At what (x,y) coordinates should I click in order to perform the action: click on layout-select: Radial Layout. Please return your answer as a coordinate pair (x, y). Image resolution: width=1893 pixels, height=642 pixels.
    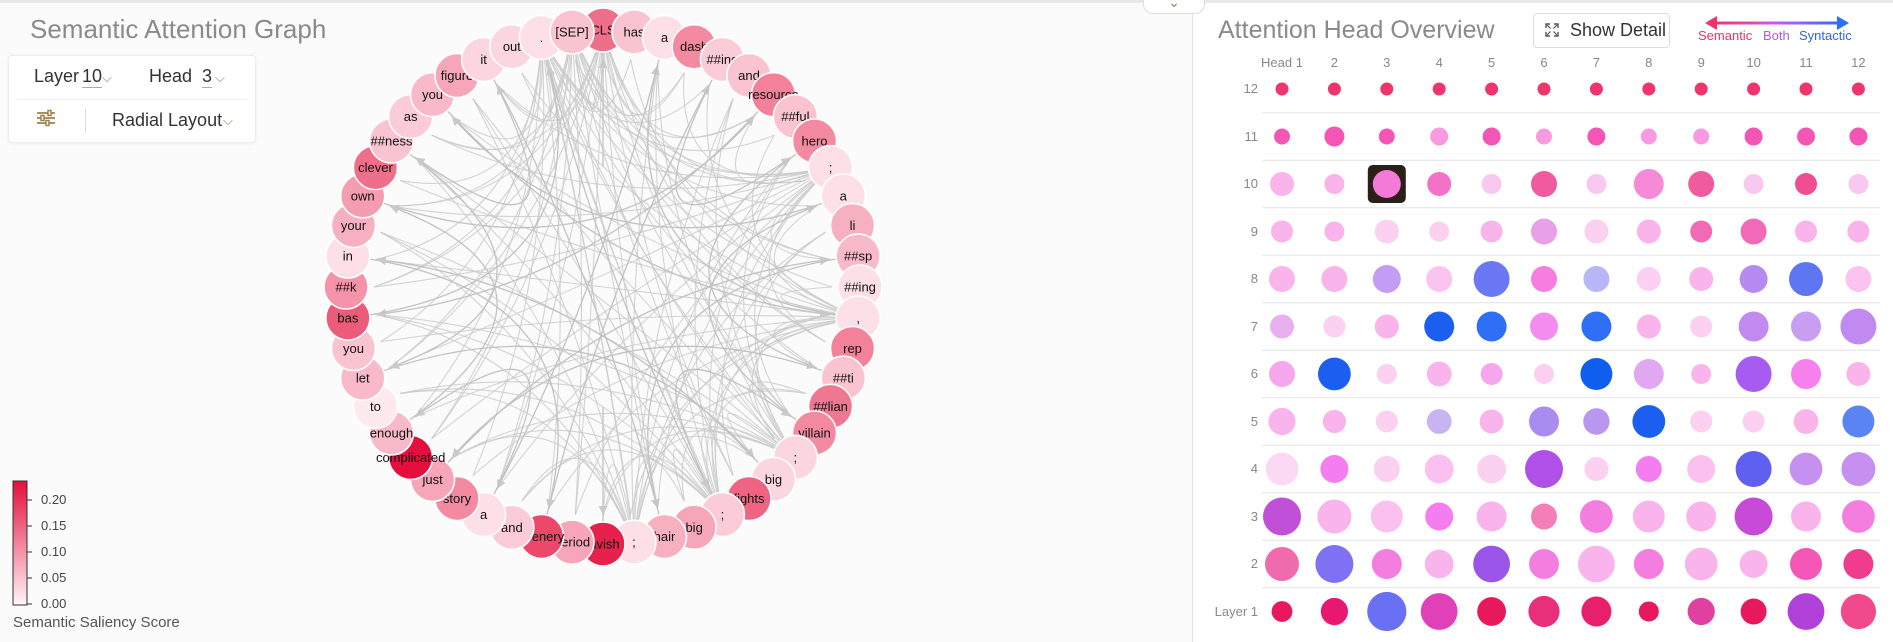
    Looking at the image, I should click on (167, 120).